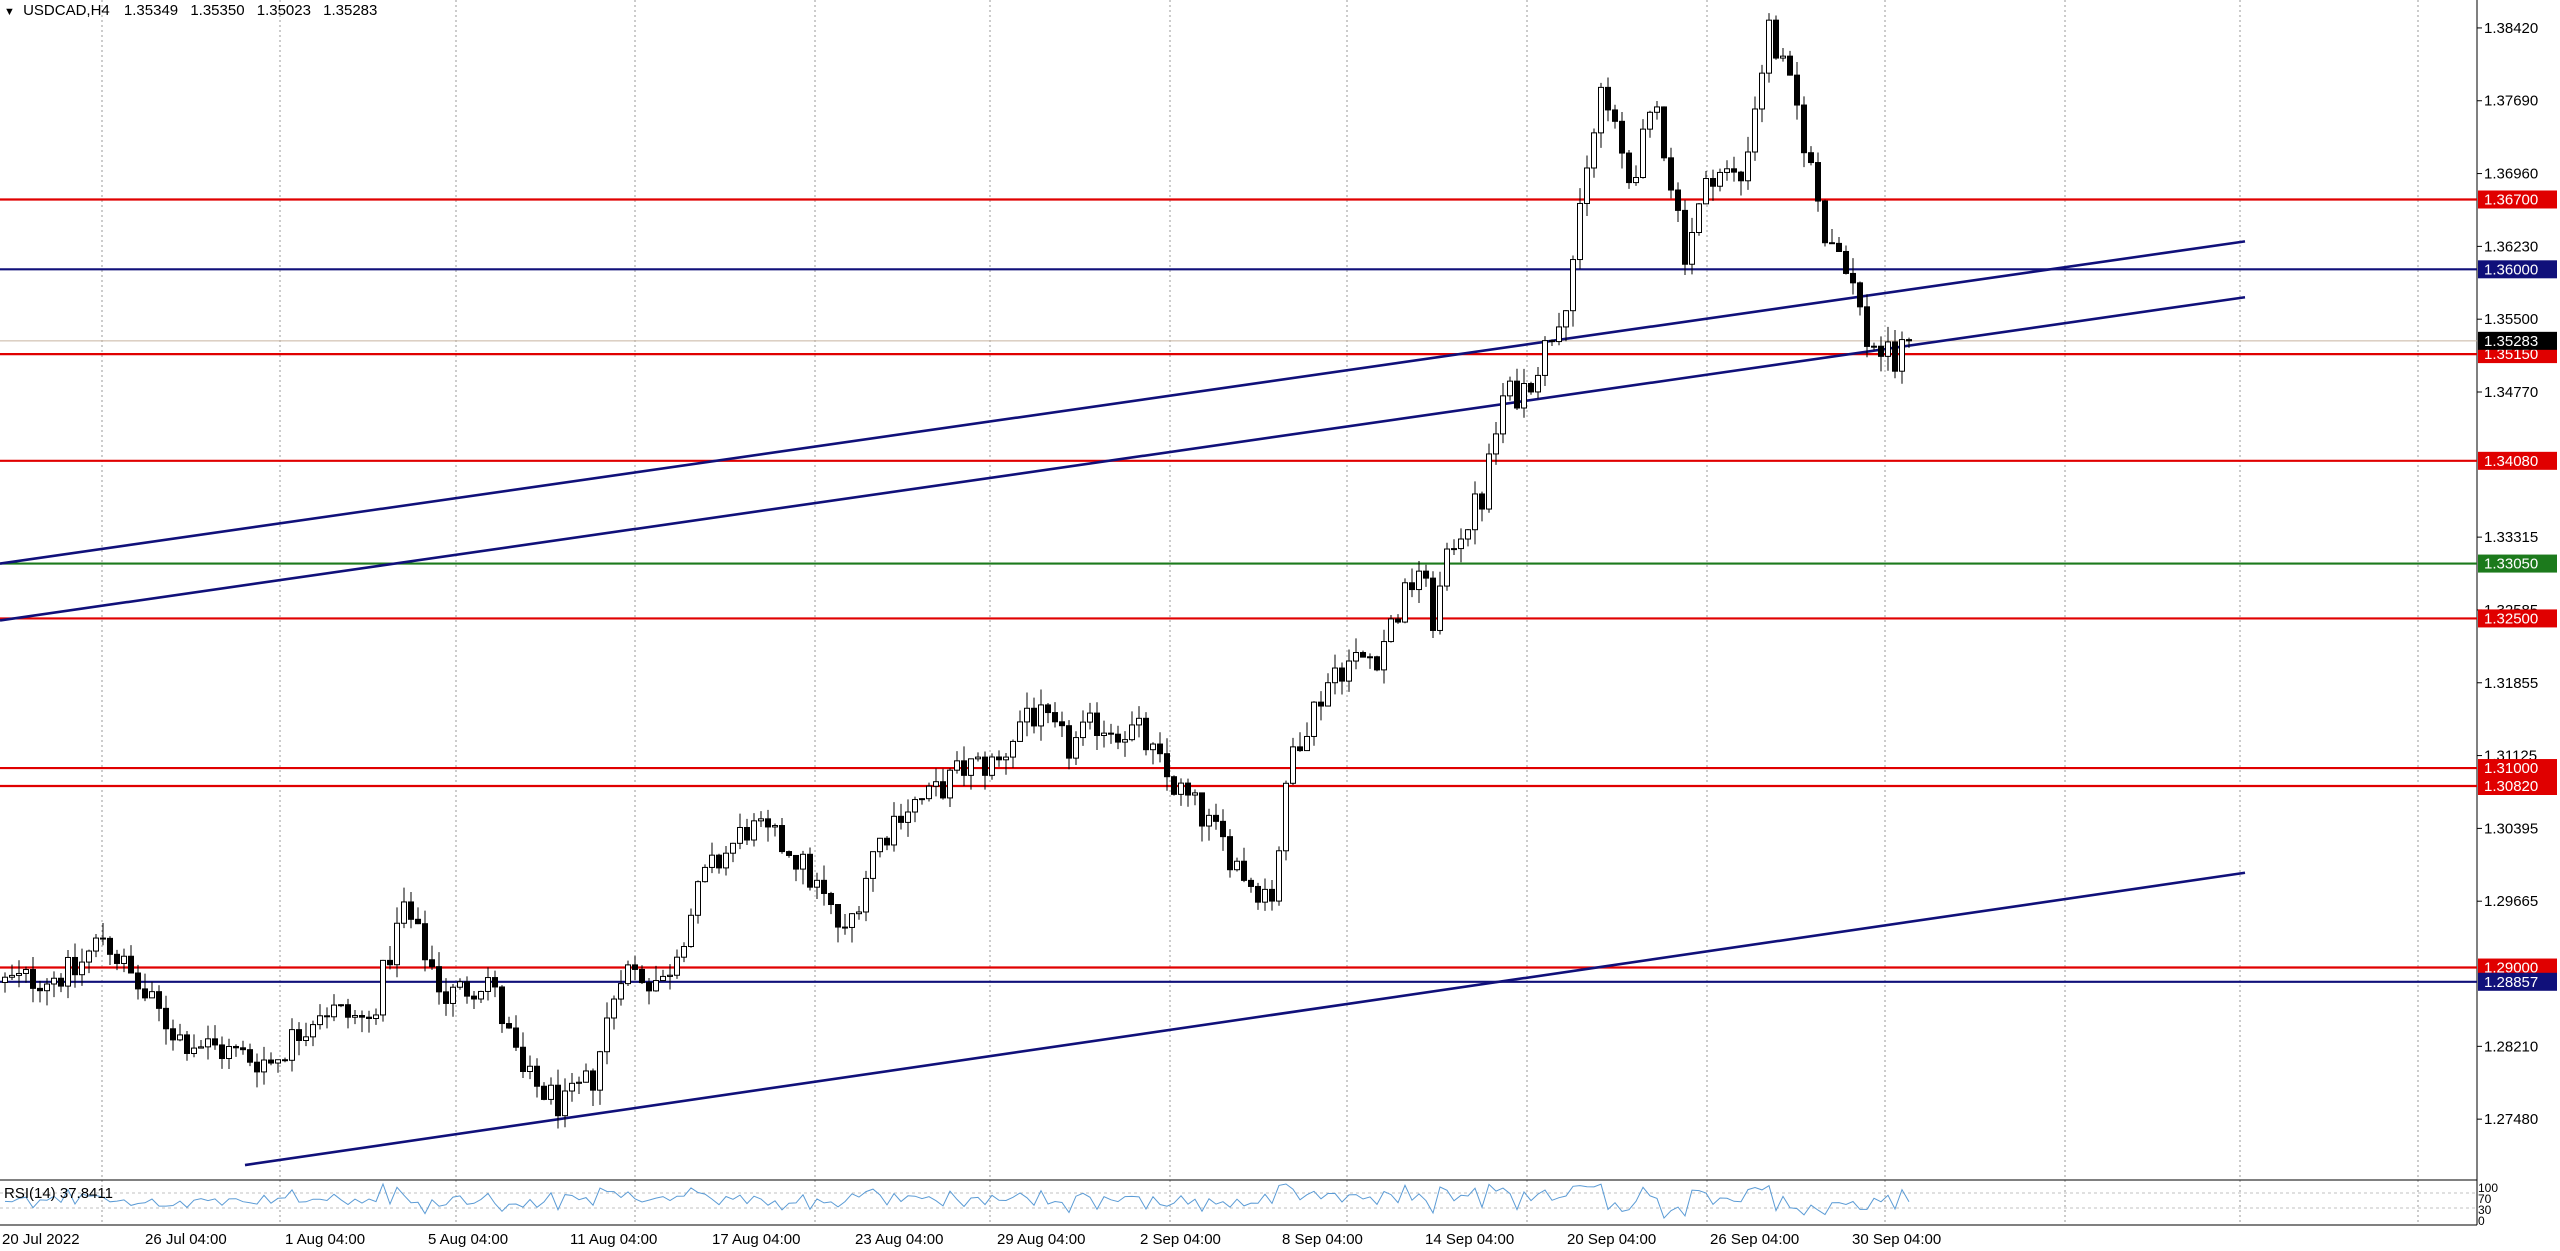 The height and width of the screenshot is (1251, 2560). I want to click on x-tick-label: 14 Sep 04:00, so click(1469, 1239).